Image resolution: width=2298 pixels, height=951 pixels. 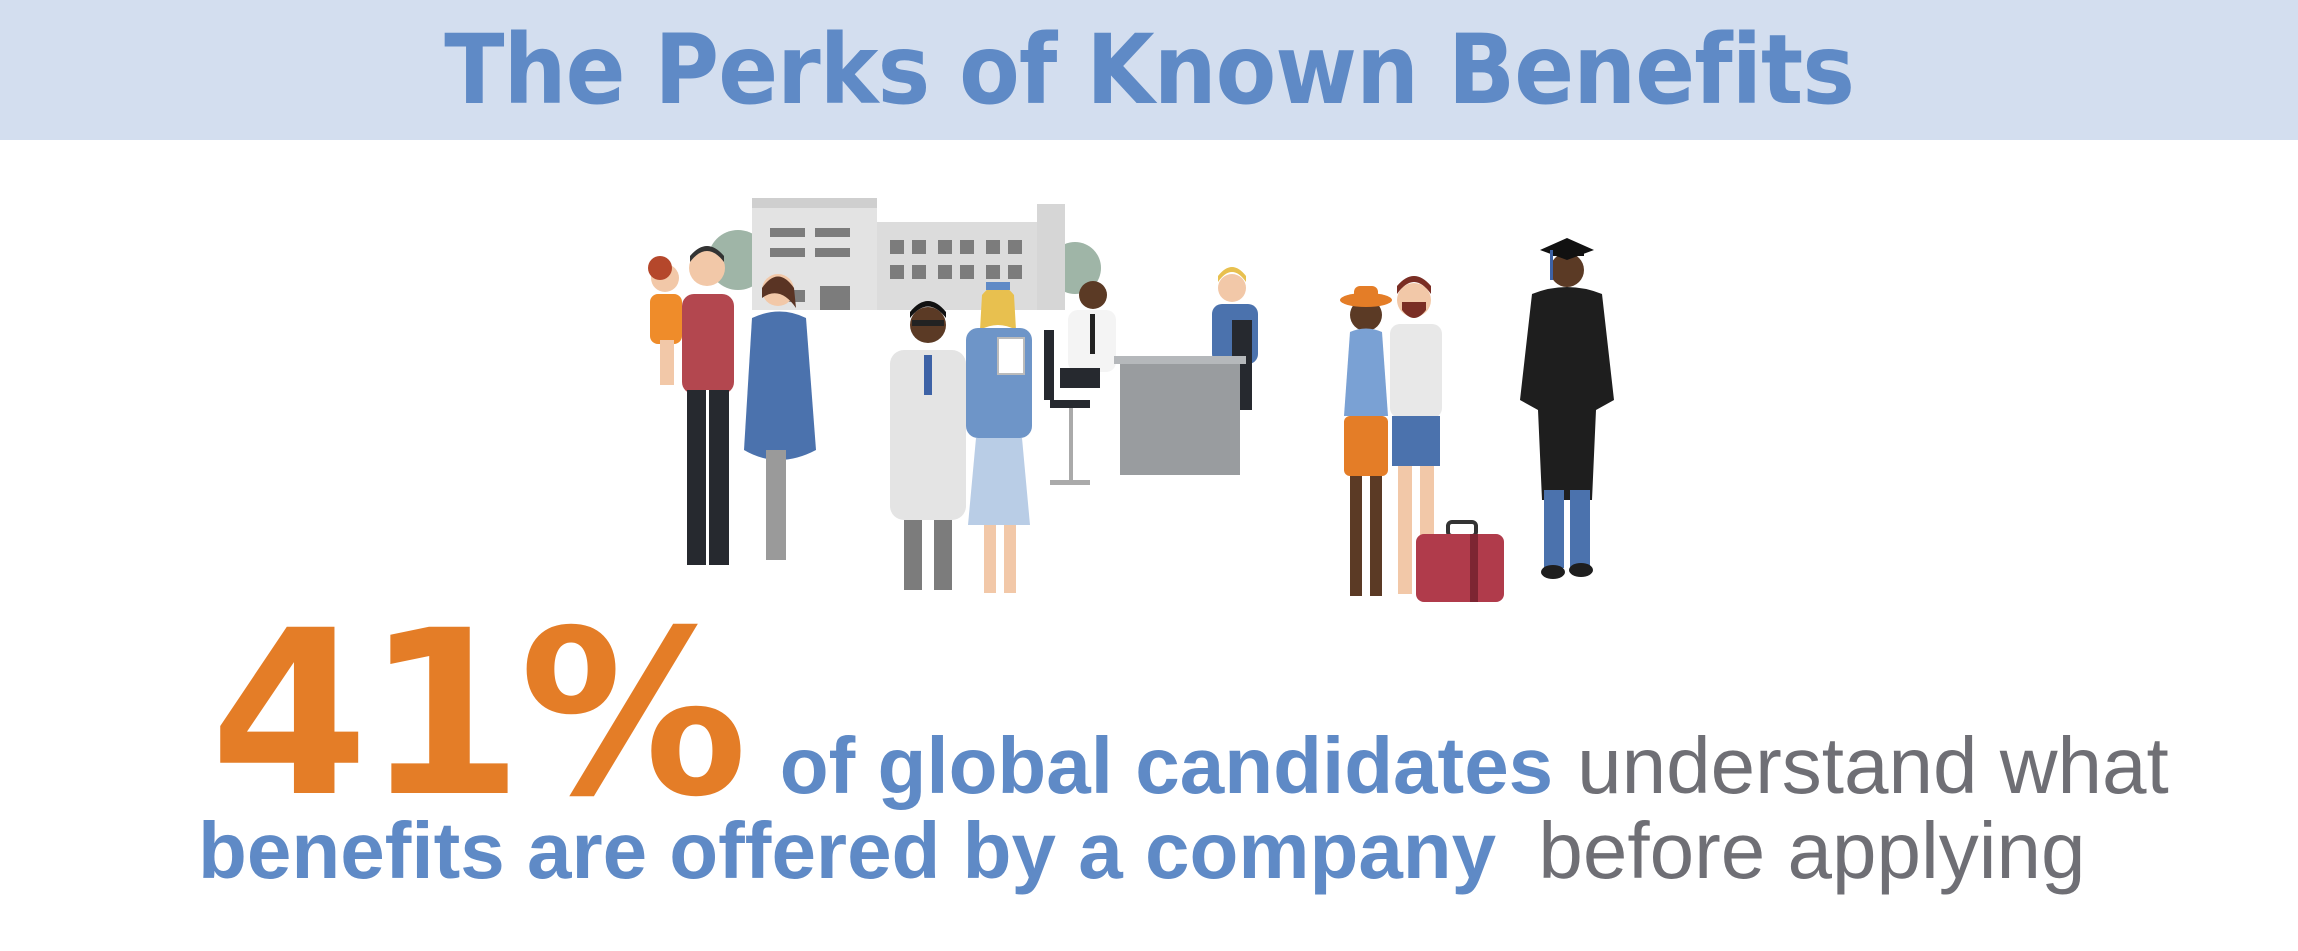 What do you see at coordinates (1460, 561) in the screenshot?
I see `suitcase-icon` at bounding box center [1460, 561].